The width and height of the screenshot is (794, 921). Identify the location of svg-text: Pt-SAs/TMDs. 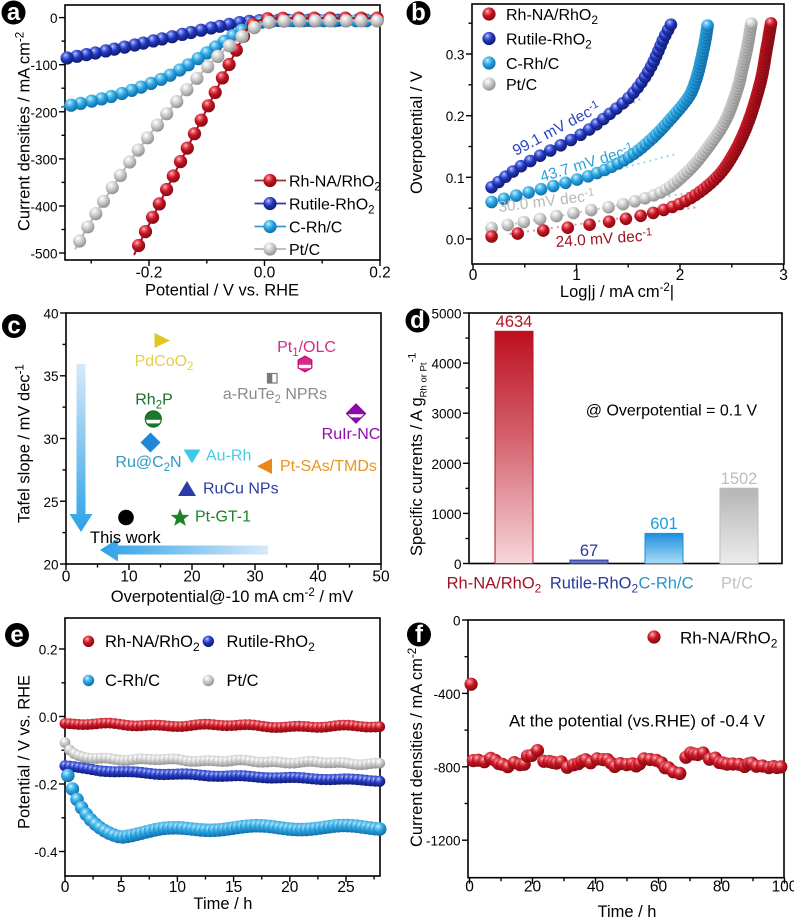
(328, 466).